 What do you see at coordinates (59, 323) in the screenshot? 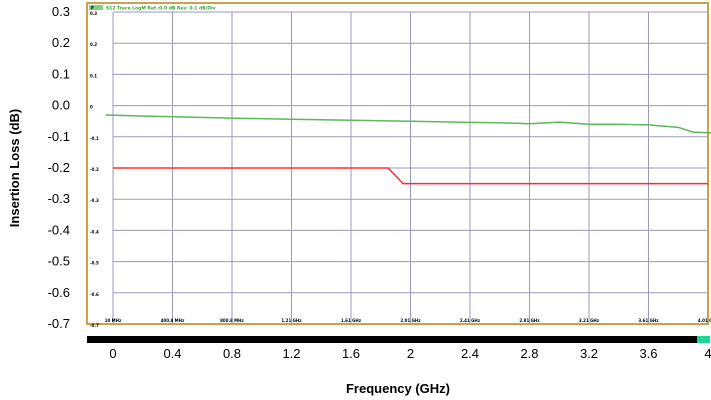
I see `y-tick-label: -0.7` at bounding box center [59, 323].